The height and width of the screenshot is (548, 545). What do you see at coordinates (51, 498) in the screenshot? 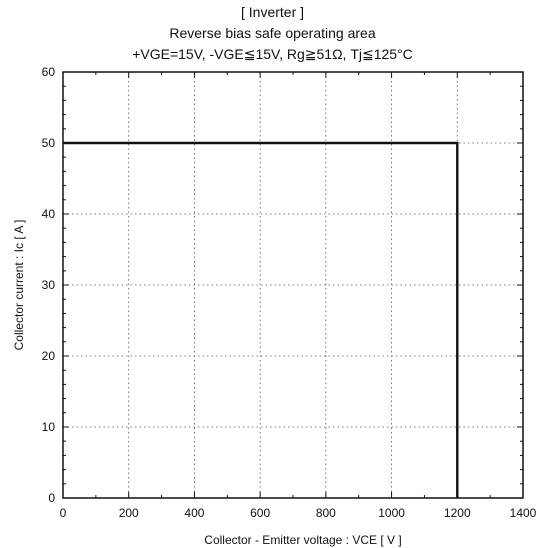
I see `y-tick-label: 0` at bounding box center [51, 498].